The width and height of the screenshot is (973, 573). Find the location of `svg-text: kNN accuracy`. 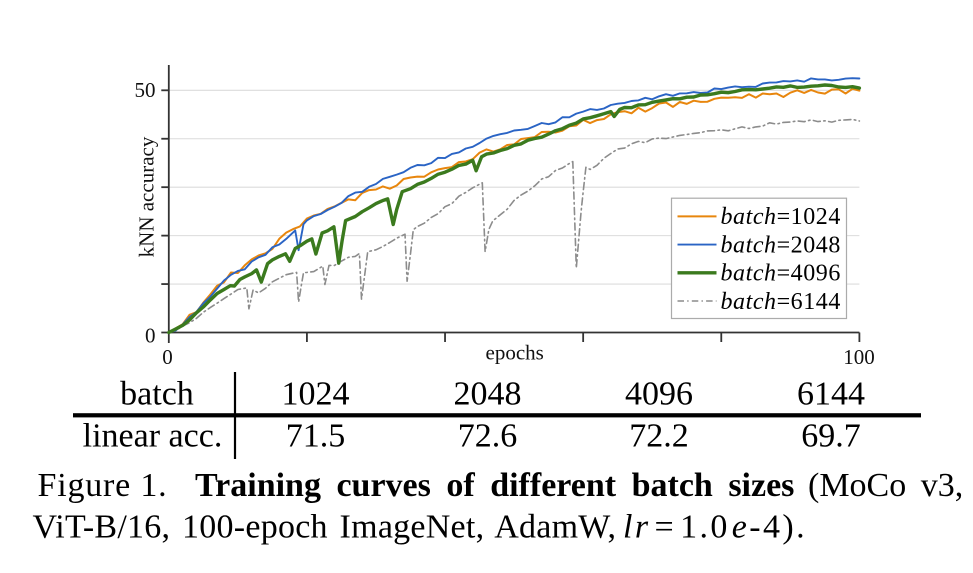

svg-text: kNN accuracy is located at coordinates (147, 196).